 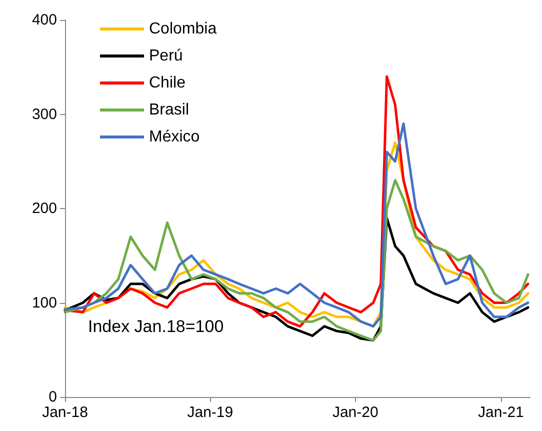 I want to click on annotation: Index Jan.18=100, so click(x=156, y=326).